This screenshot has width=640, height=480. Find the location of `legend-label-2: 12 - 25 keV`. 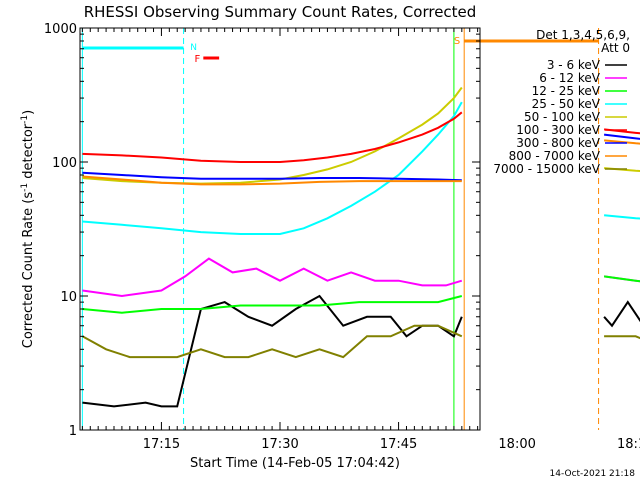

legend-label-2: 12 - 25 keV is located at coordinates (566, 91).